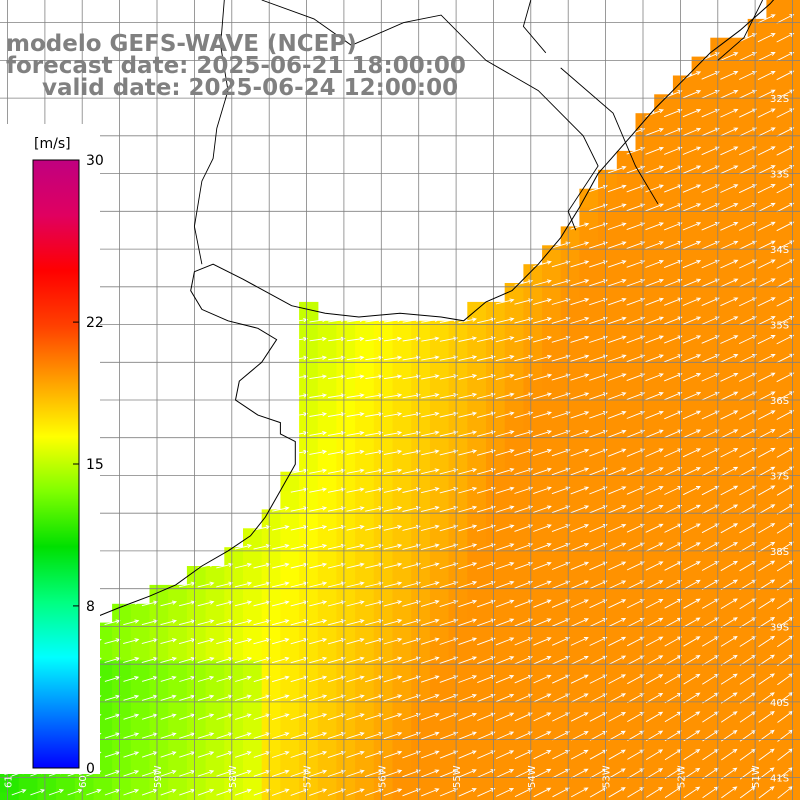 This screenshot has height=800, width=800. Describe the element at coordinates (779, 778) in the screenshot. I see `latitude-label: 41S` at that location.